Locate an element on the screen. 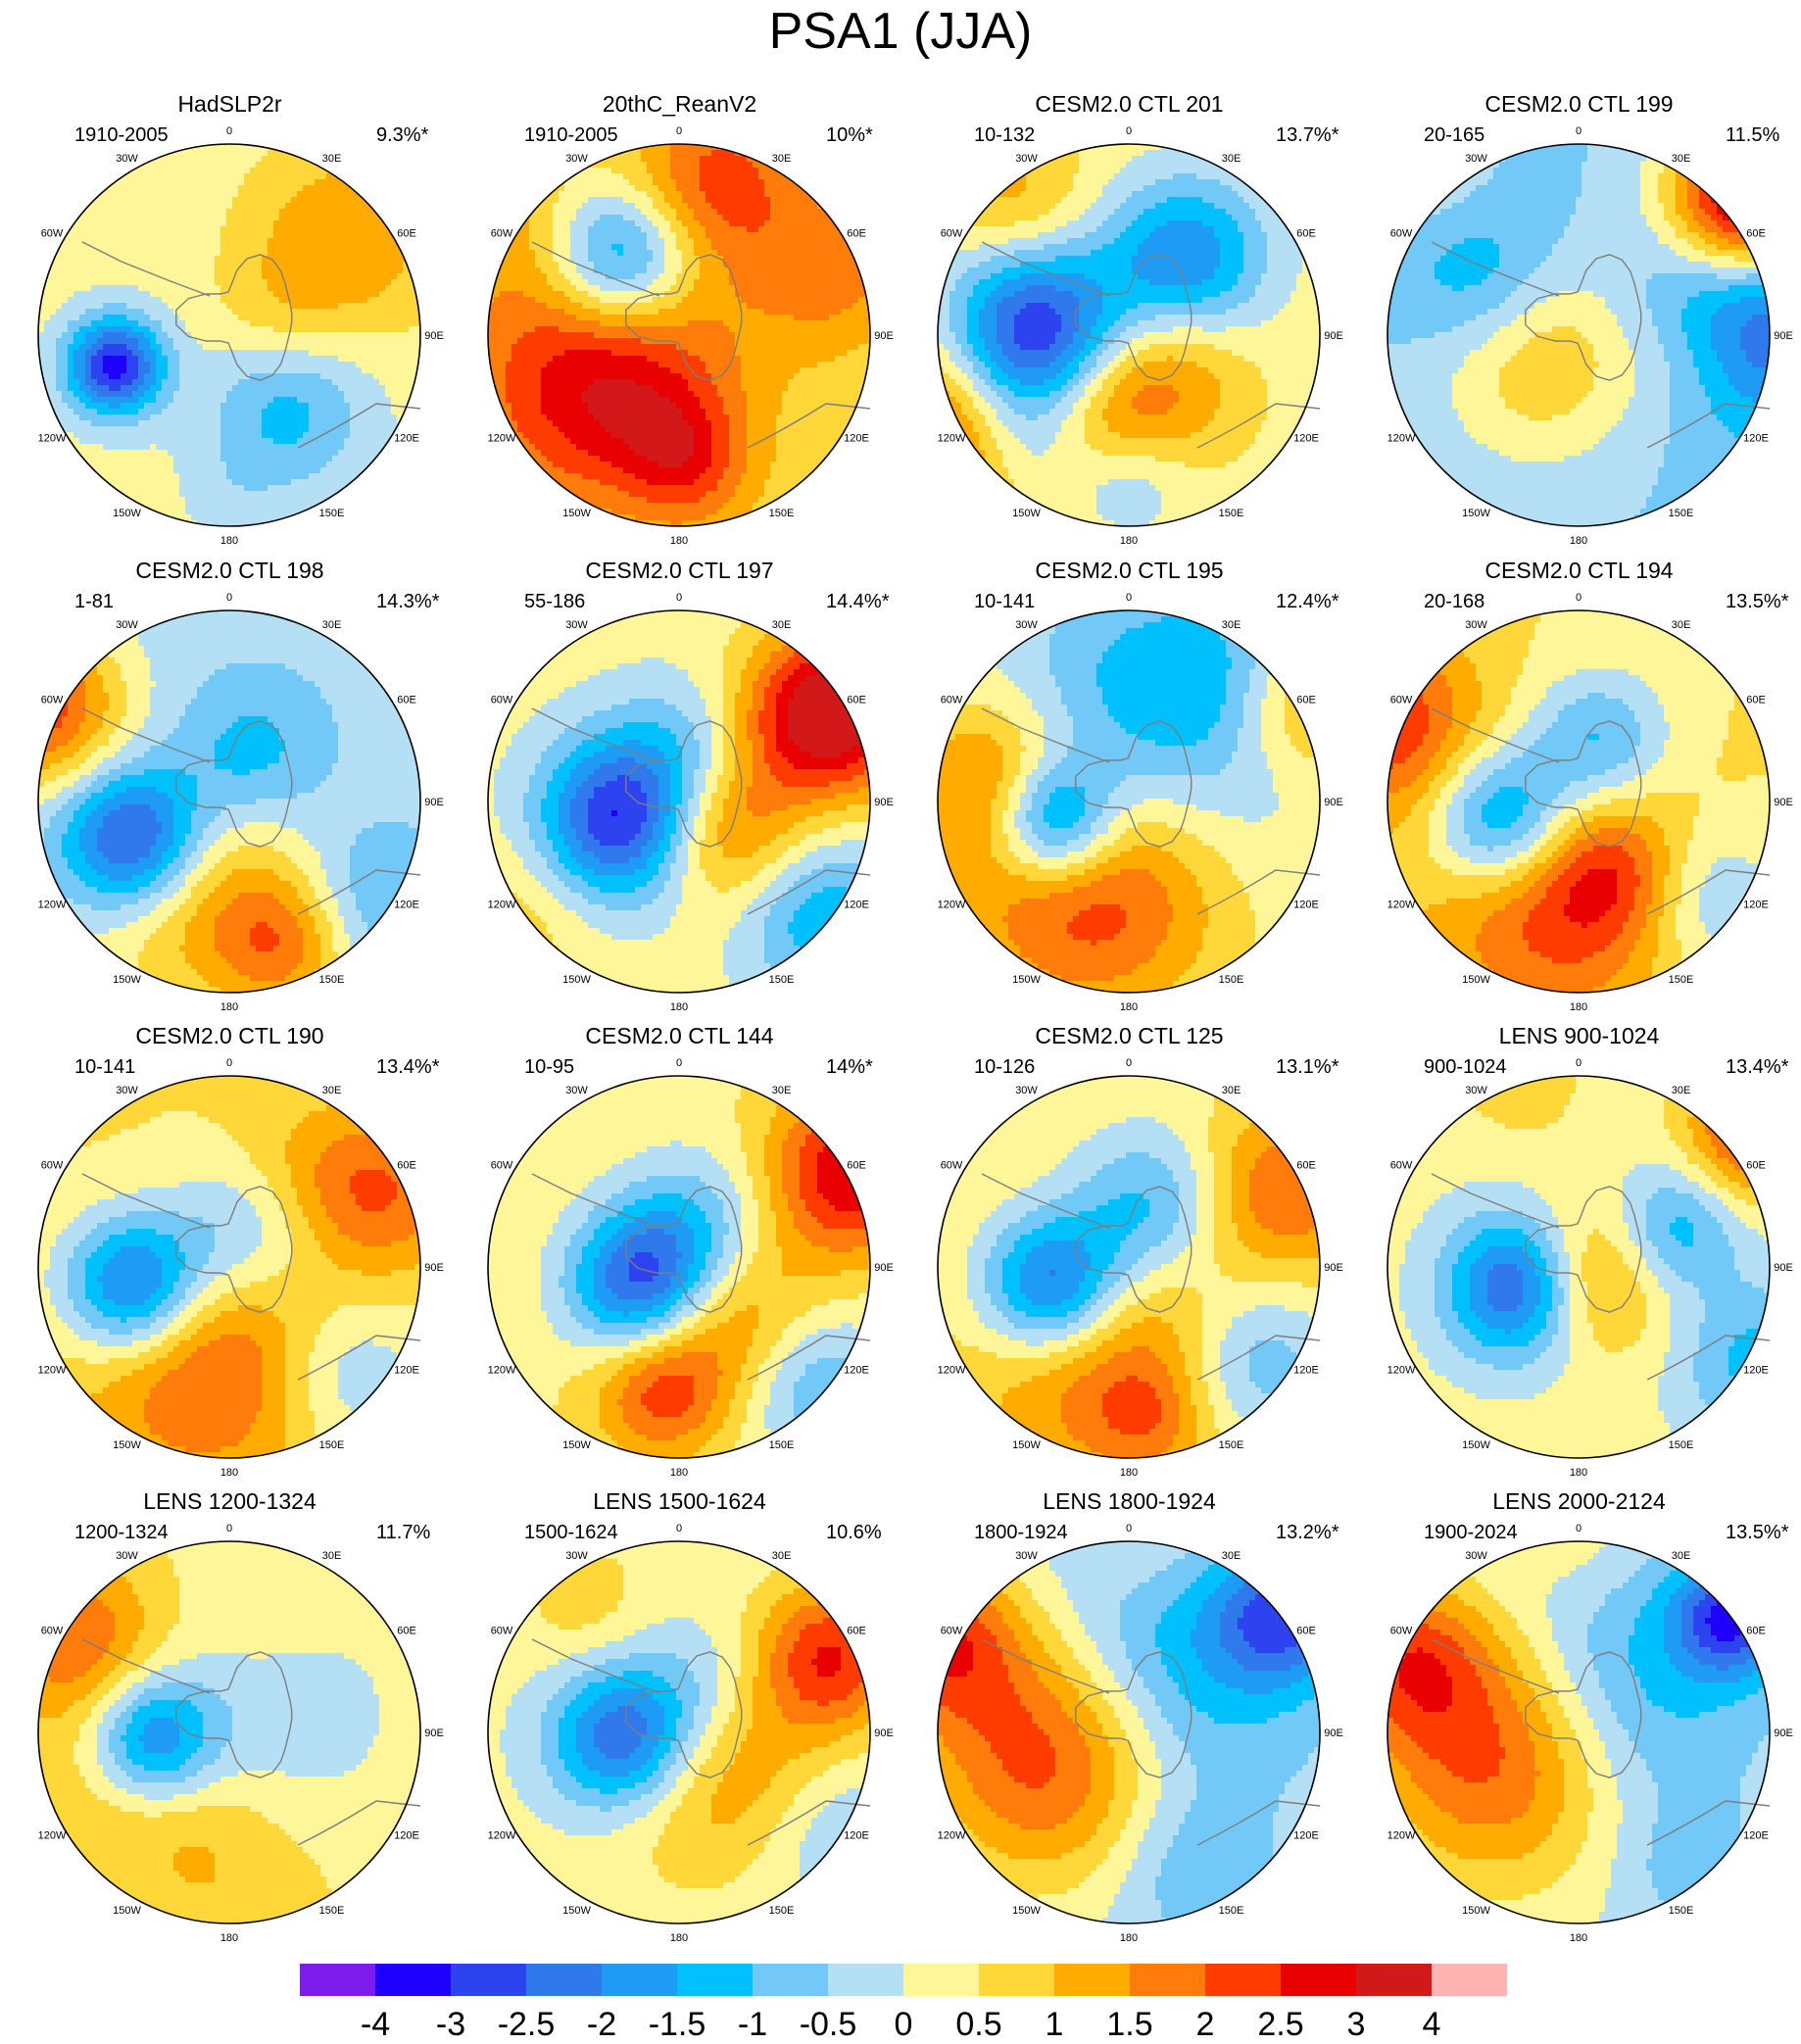 The image size is (1801, 2044). colorbar-label: 0 is located at coordinates (904, 2025).